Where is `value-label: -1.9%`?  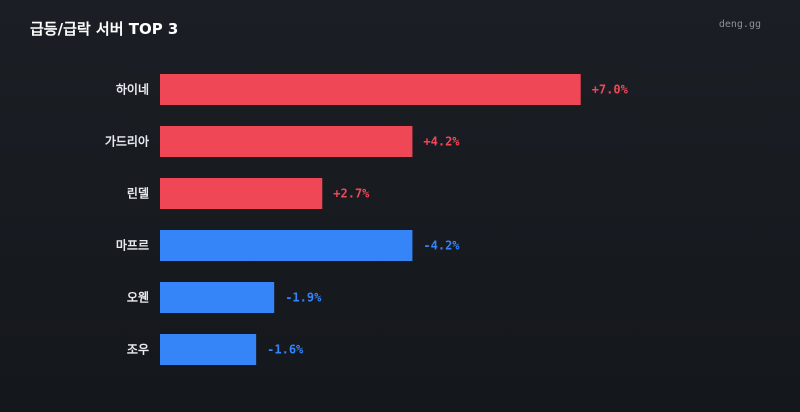 value-label: -1.9% is located at coordinates (303, 298).